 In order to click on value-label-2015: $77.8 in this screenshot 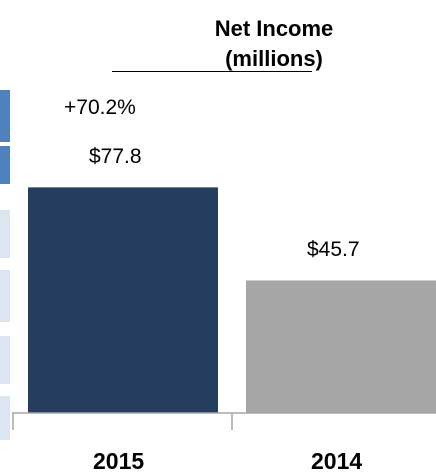, I will do `click(115, 157)`.